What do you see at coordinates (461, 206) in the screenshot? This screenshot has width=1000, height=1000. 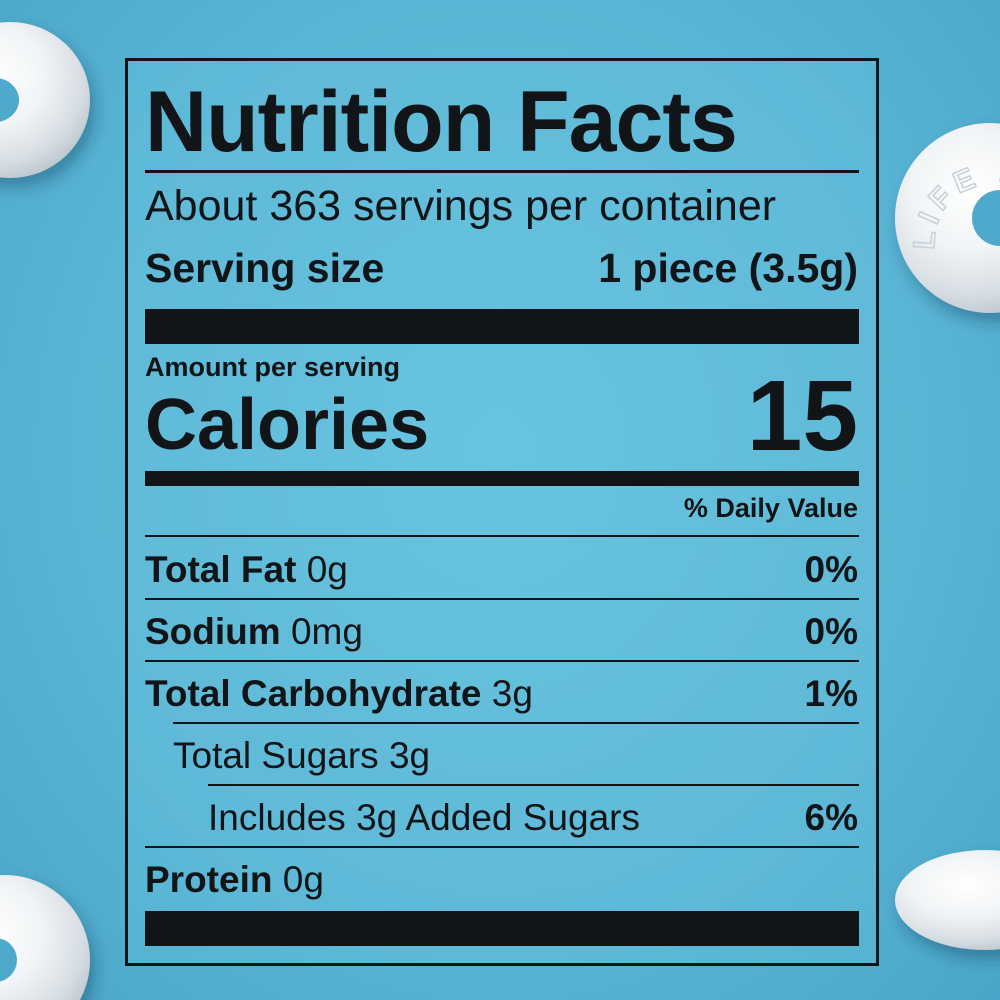 I see `servings-per-container: About 363 servings per container` at bounding box center [461, 206].